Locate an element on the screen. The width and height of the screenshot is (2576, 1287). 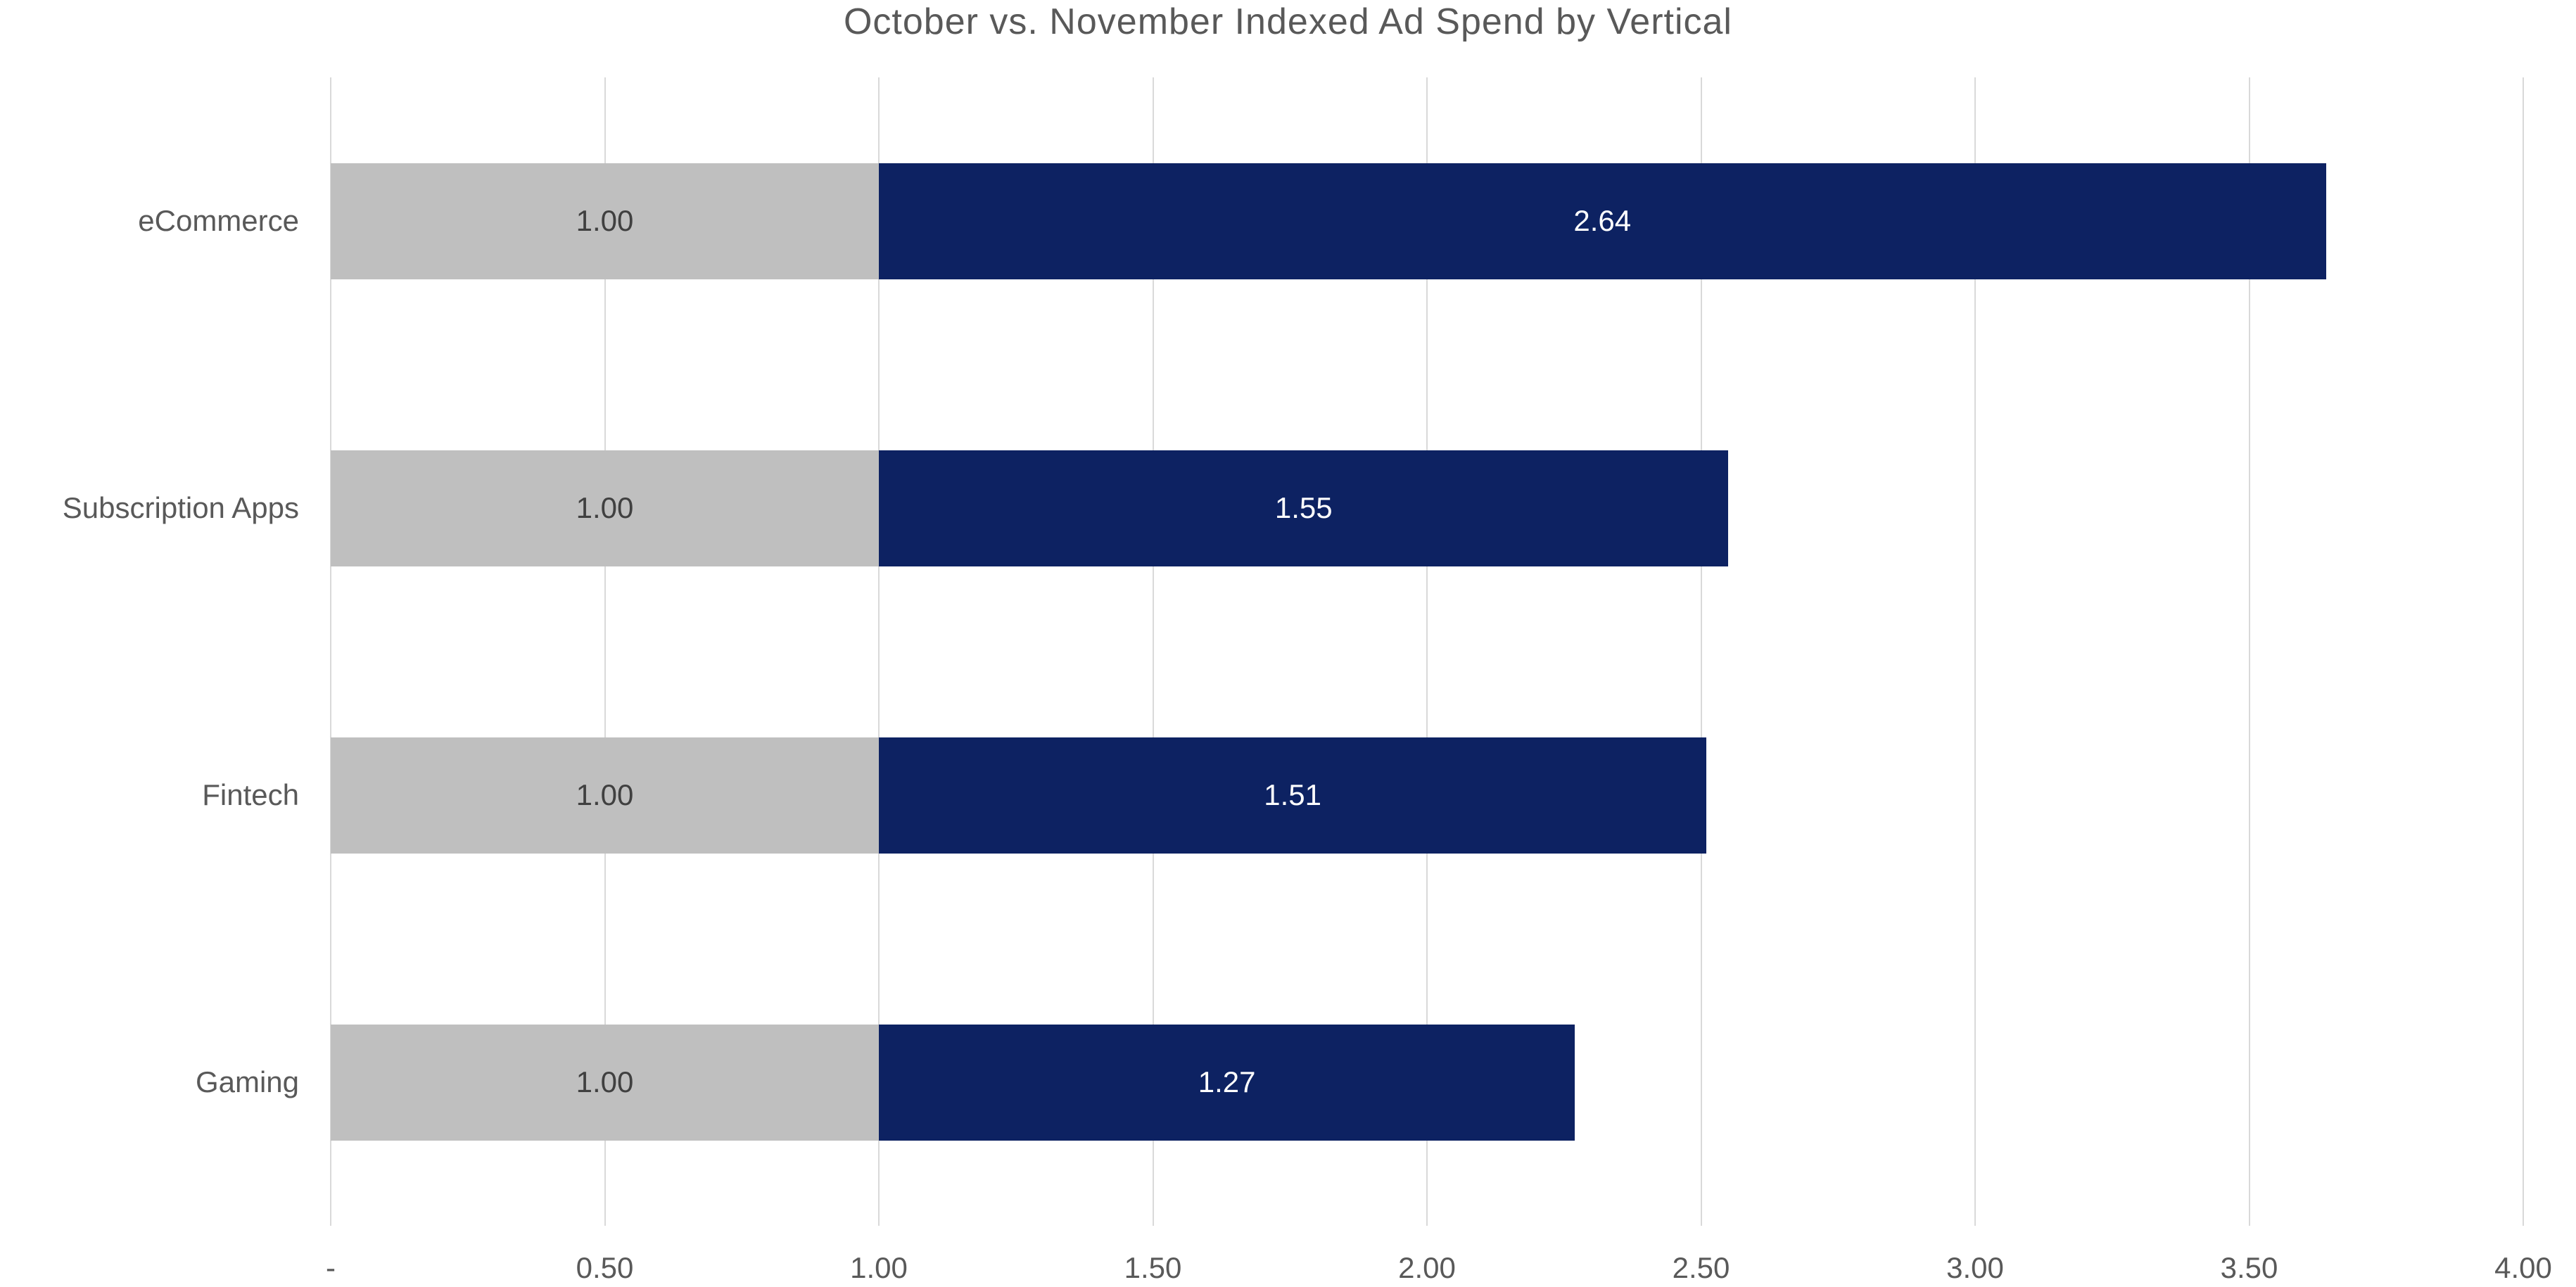
bar-value-label: 2.64 is located at coordinates (1602, 220).